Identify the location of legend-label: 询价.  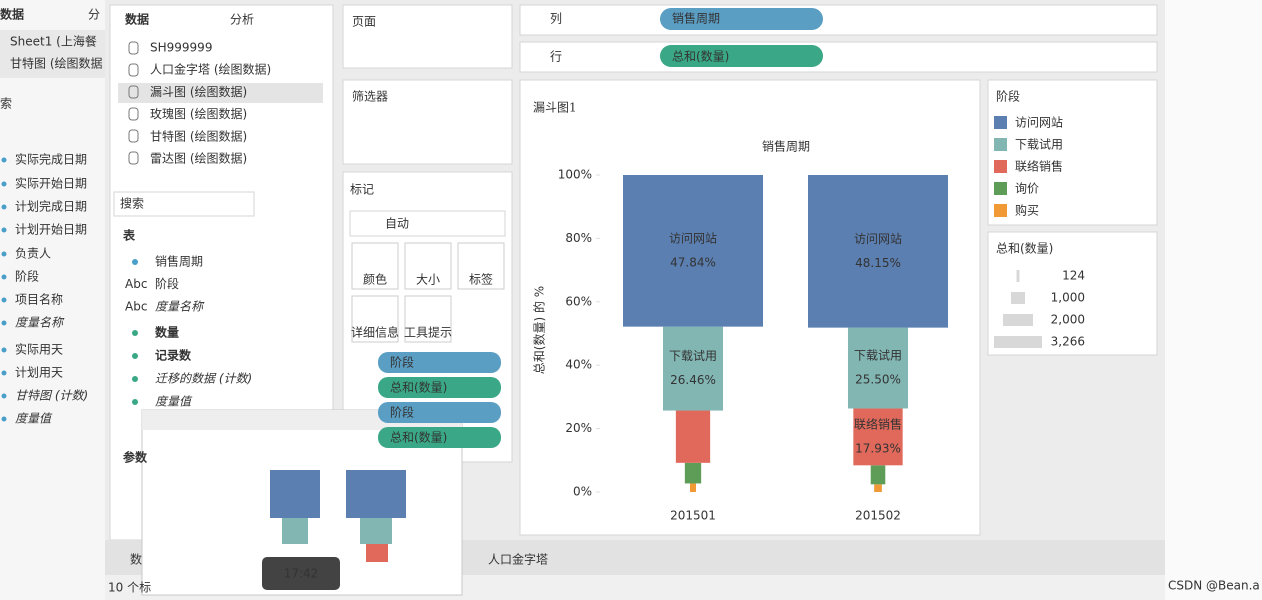
(1027, 189).